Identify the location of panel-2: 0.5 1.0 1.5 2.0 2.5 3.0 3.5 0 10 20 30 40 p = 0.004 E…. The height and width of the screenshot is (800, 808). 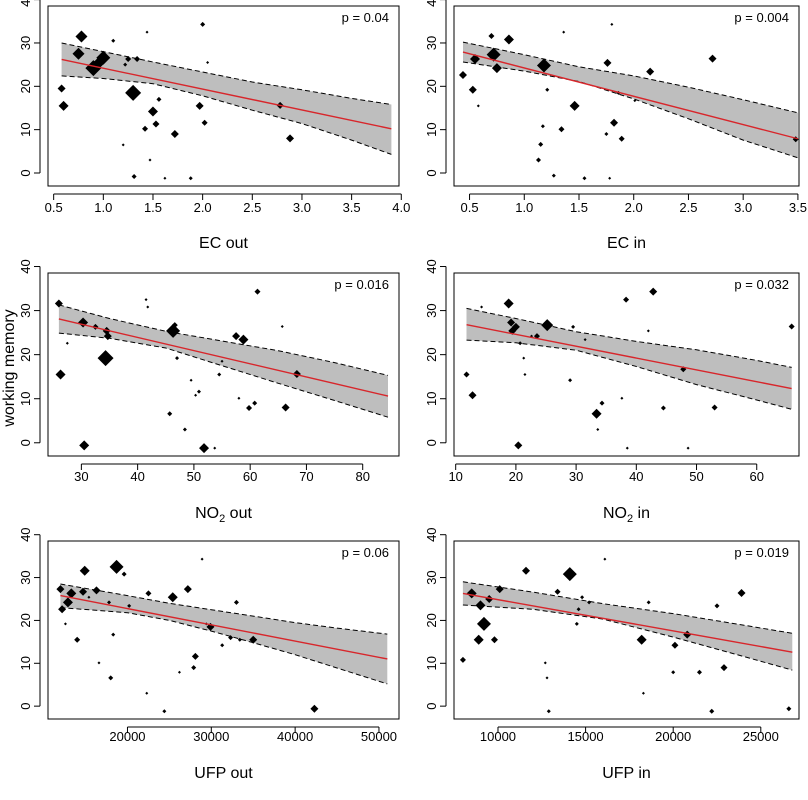
(615, 126).